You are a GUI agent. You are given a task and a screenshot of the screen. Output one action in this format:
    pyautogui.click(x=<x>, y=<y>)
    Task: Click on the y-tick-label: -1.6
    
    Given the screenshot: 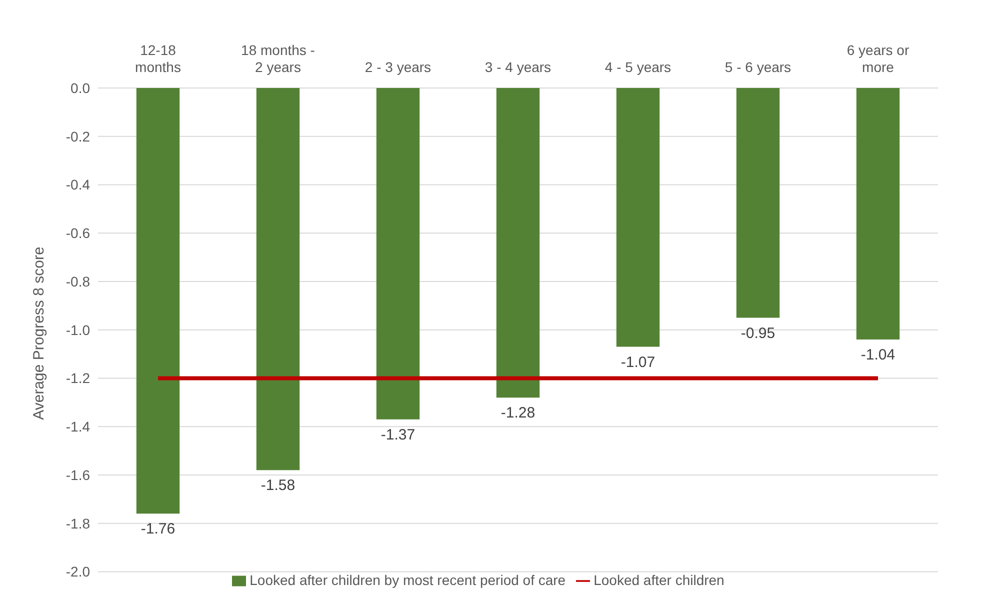 What is the action you would take?
    pyautogui.click(x=78, y=474)
    